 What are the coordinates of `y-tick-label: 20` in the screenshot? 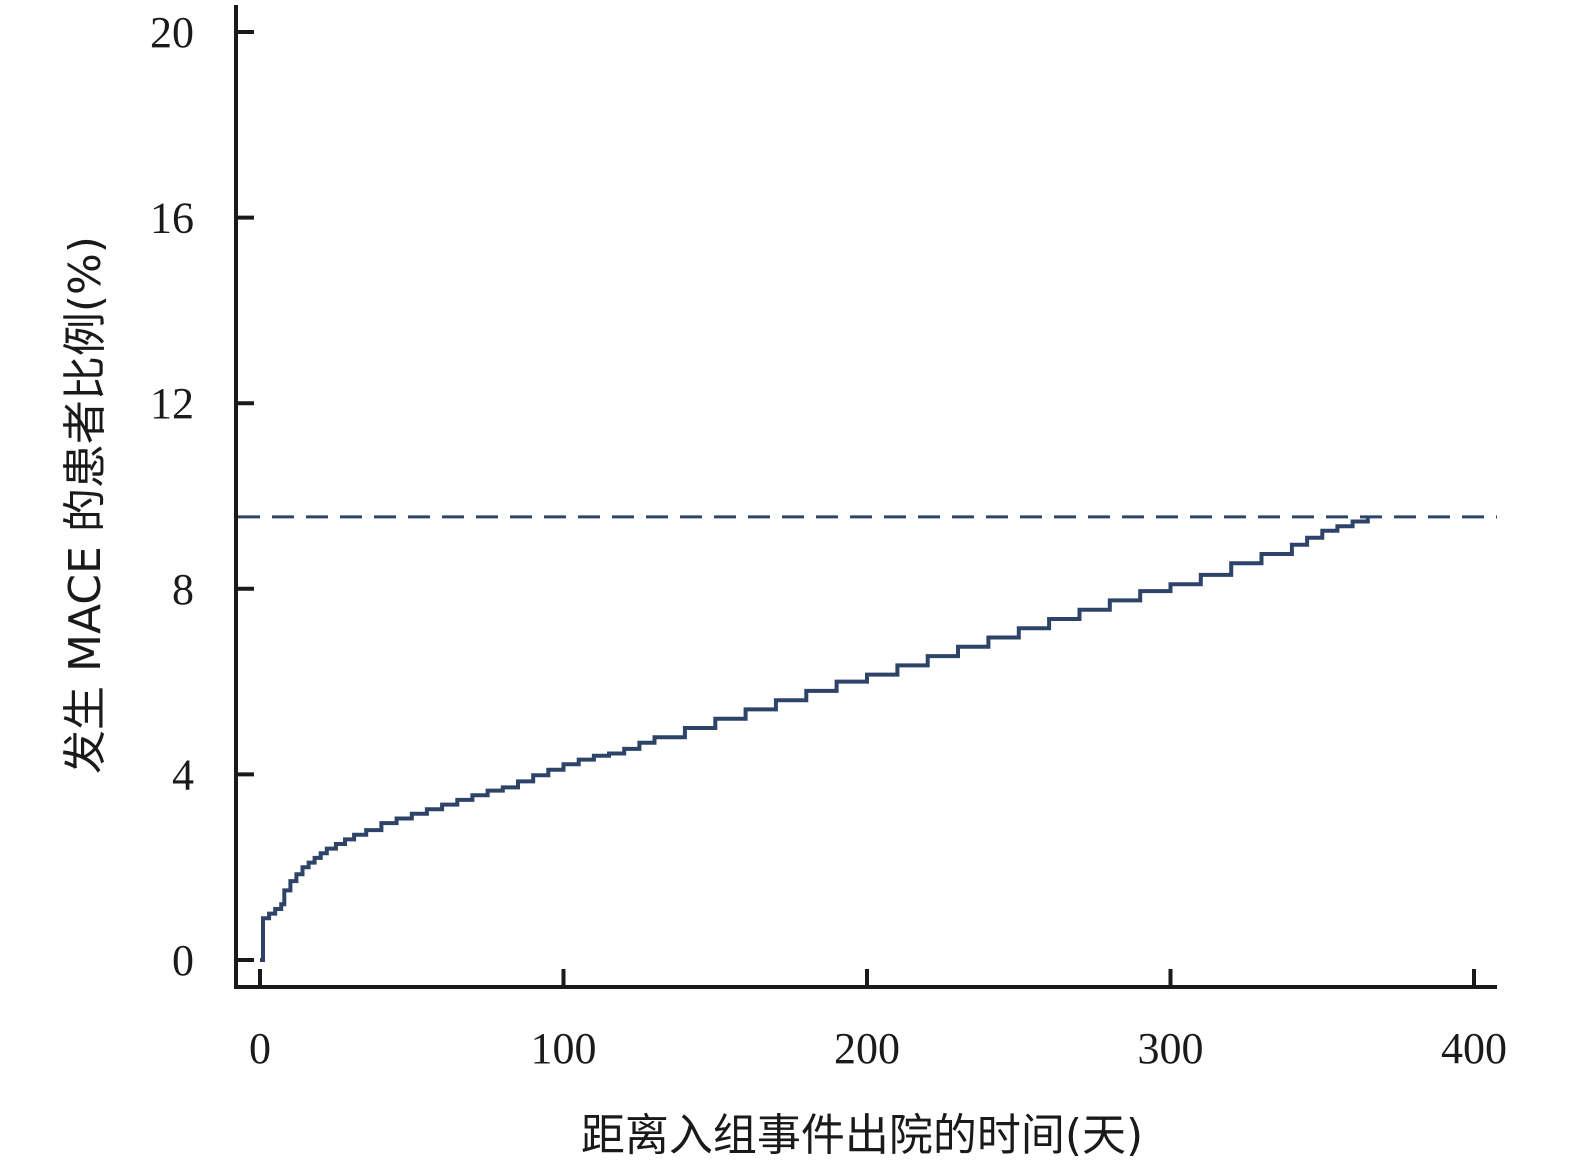 It's located at (172, 32).